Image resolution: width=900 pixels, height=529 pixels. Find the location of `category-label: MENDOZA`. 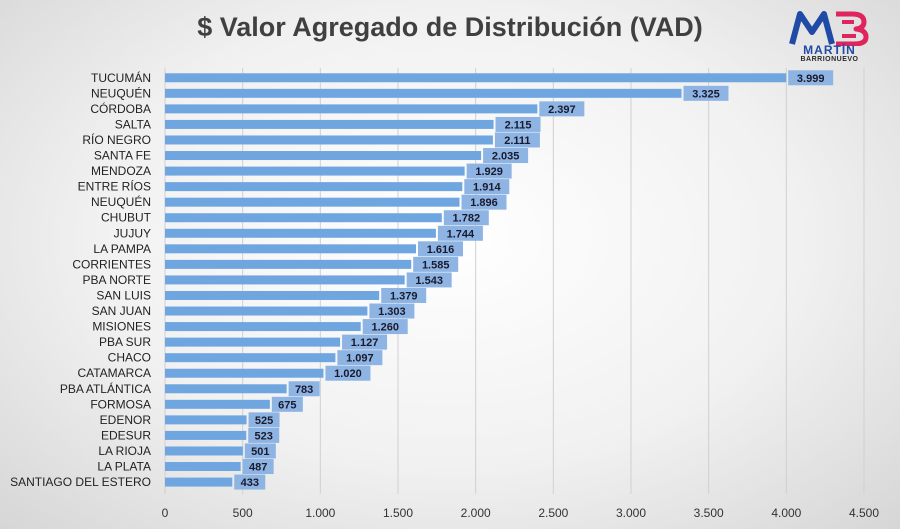

category-label: MENDOZA is located at coordinates (121, 171).